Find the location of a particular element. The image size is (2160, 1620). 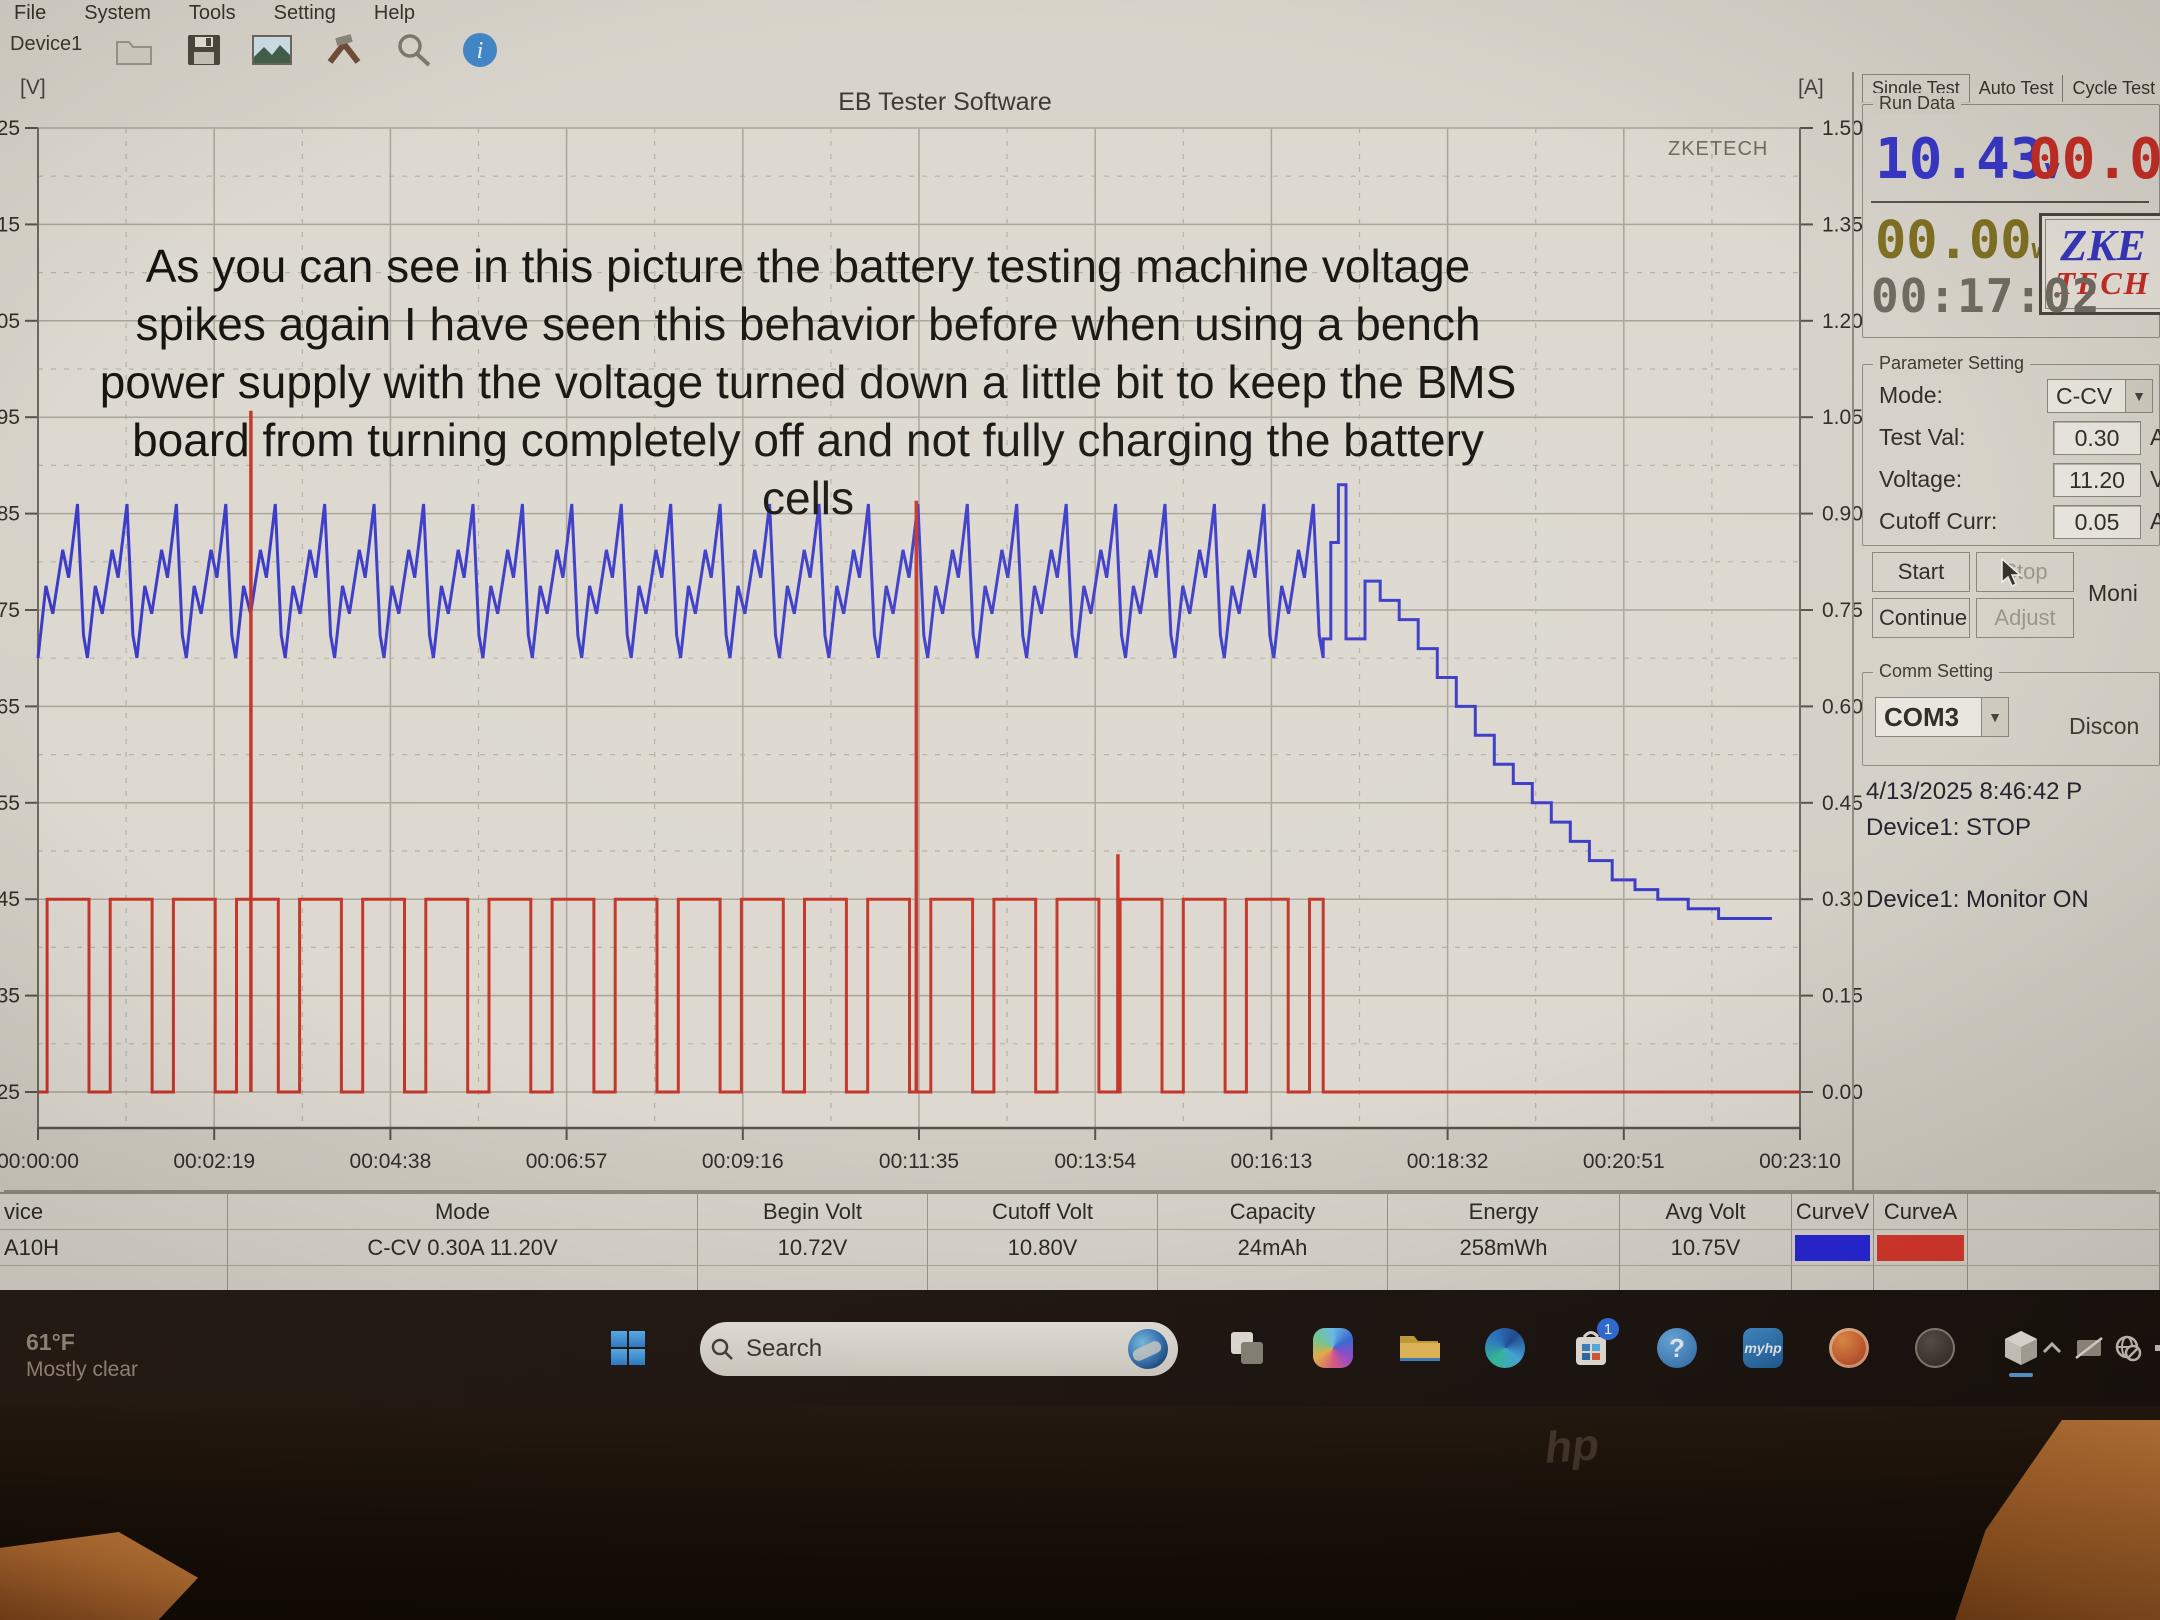

tab-cycle-test: Cycle Test is located at coordinates (2111, 88).